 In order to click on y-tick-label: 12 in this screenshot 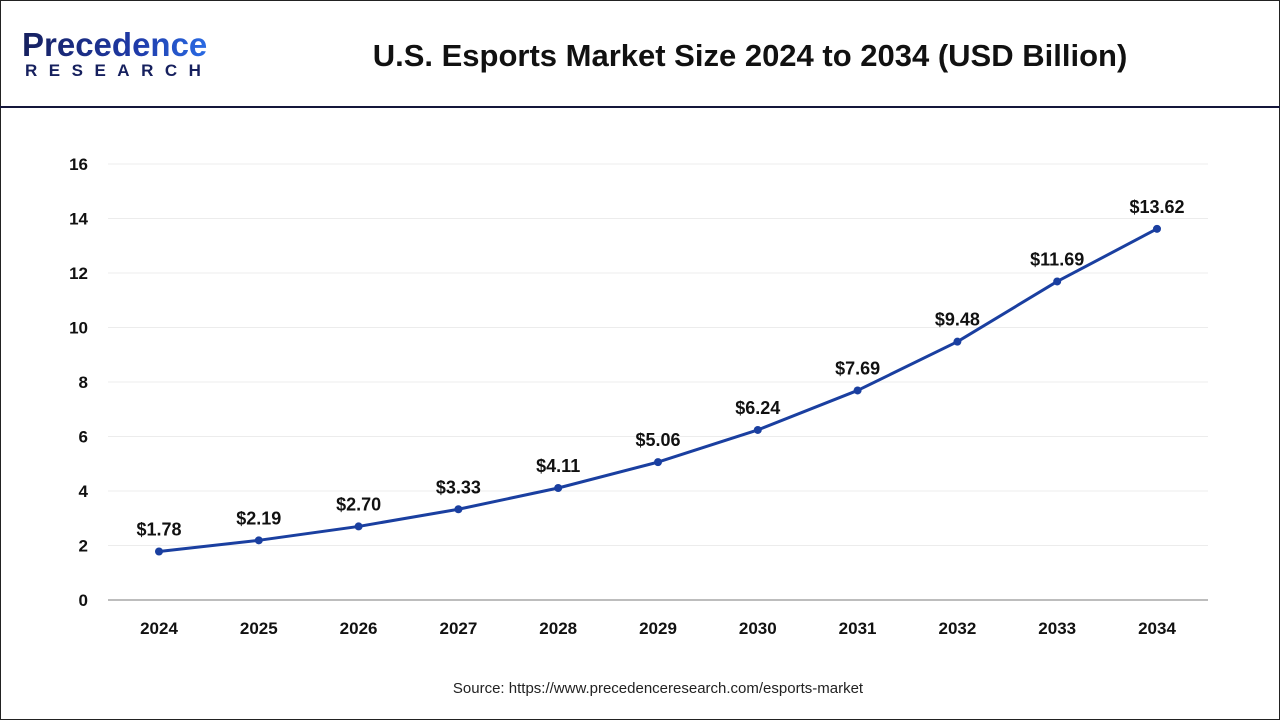, I will do `click(78, 273)`.